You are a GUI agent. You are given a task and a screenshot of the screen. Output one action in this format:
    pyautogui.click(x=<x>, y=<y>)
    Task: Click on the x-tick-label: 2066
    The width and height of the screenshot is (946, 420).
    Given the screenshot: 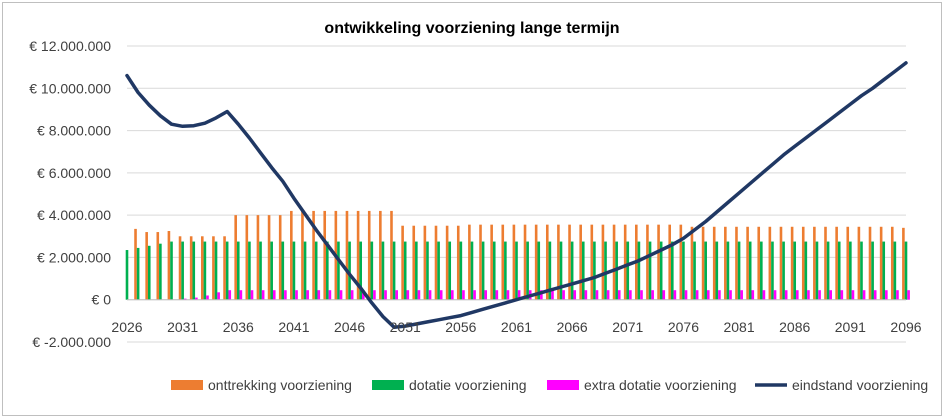 What is the action you would take?
    pyautogui.click(x=572, y=327)
    